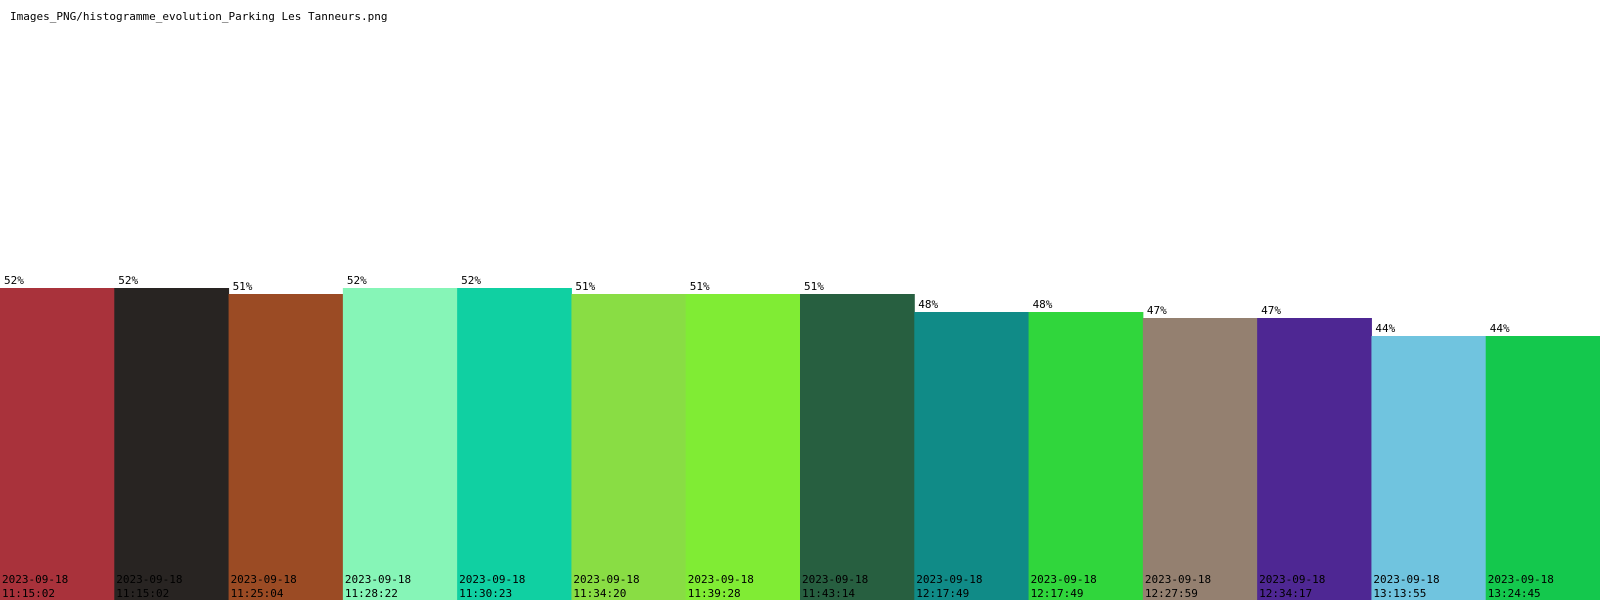 The height and width of the screenshot is (600, 1600). What do you see at coordinates (1514, 593) in the screenshot?
I see `bar-time-label: 13:24:45` at bounding box center [1514, 593].